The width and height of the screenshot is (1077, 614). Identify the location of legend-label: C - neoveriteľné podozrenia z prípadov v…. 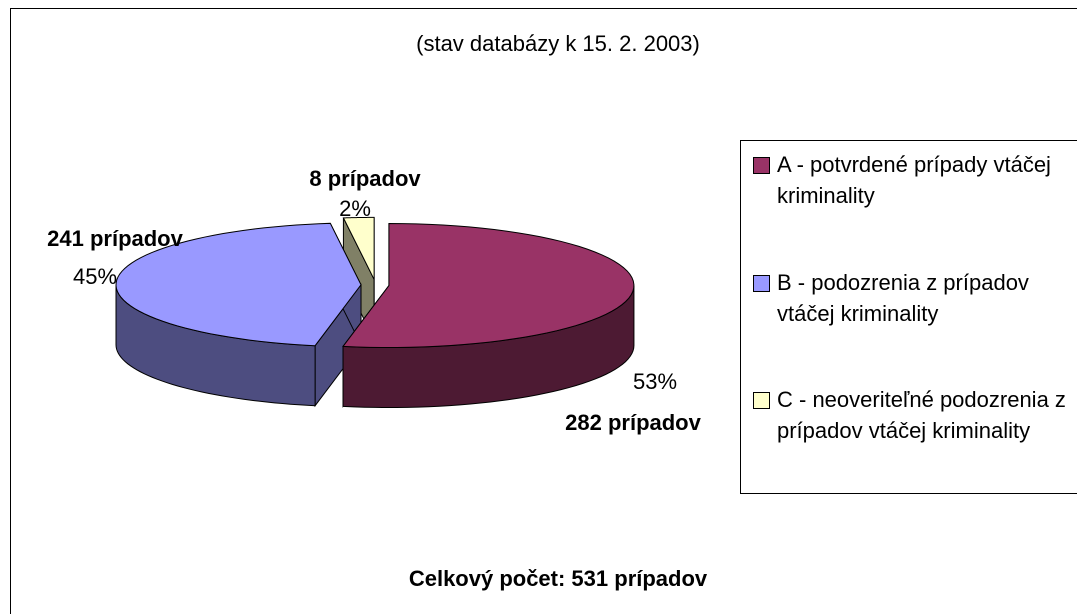
(921, 415).